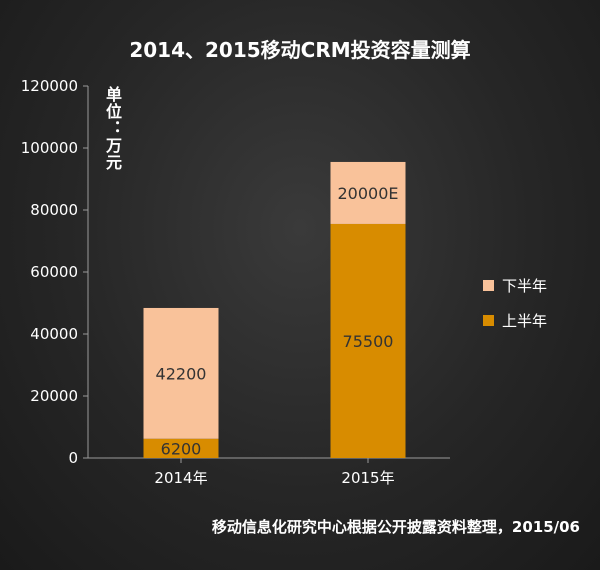 The width and height of the screenshot is (600, 570). What do you see at coordinates (49, 86) in the screenshot?
I see `y-tick-label: 120000` at bounding box center [49, 86].